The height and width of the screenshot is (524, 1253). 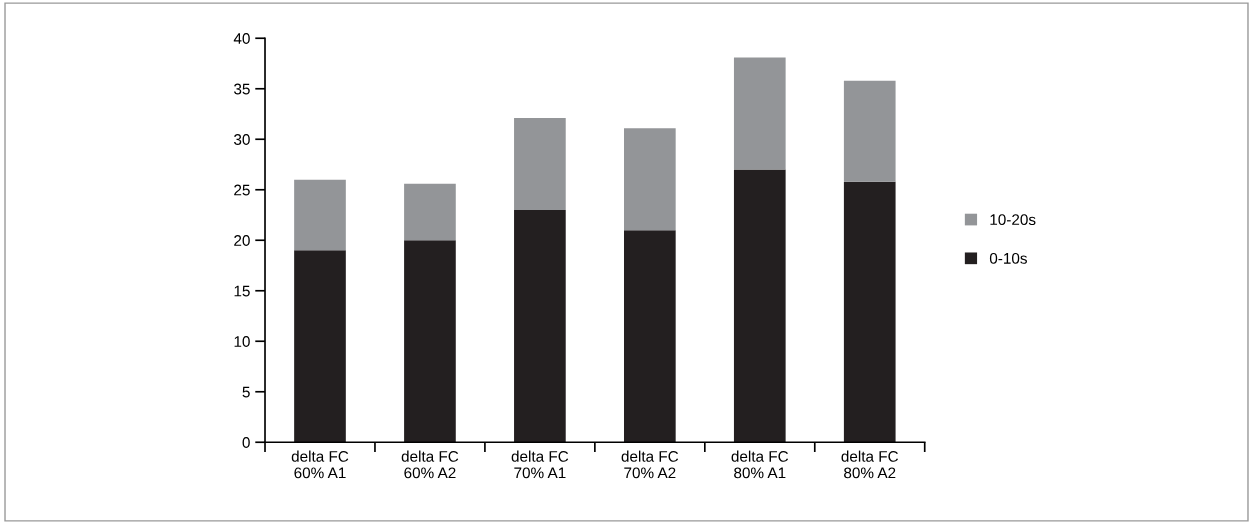 What do you see at coordinates (870, 464) in the screenshot?
I see `x-tick-label: delta FC 80% A2` at bounding box center [870, 464].